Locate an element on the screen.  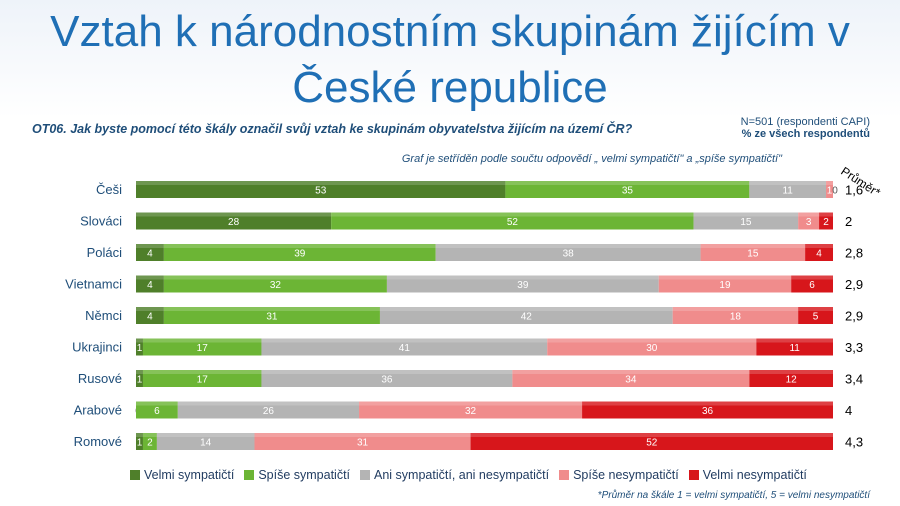
data-label: 6 is located at coordinates (812, 285).